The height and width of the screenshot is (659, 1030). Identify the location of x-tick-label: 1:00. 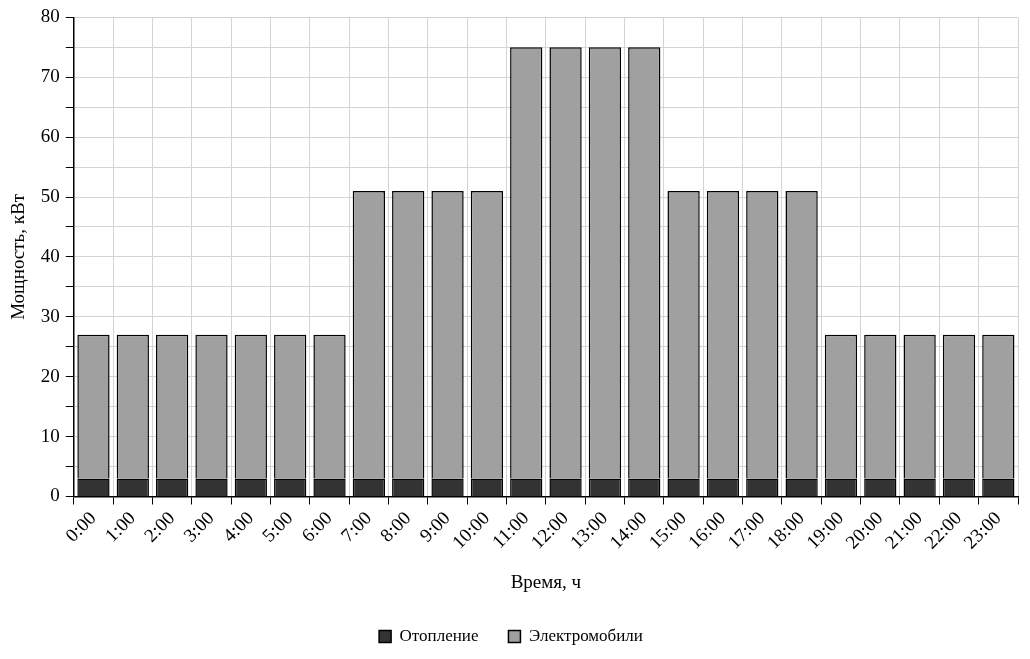
(120, 526).